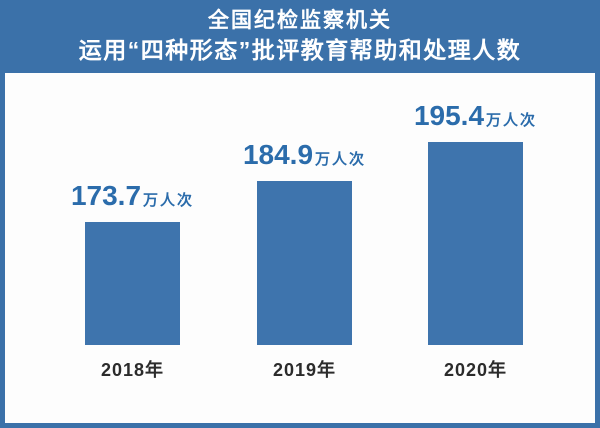  What do you see at coordinates (300, 20) in the screenshot?
I see `chart-title-line1: 全国纪检监察机关` at bounding box center [300, 20].